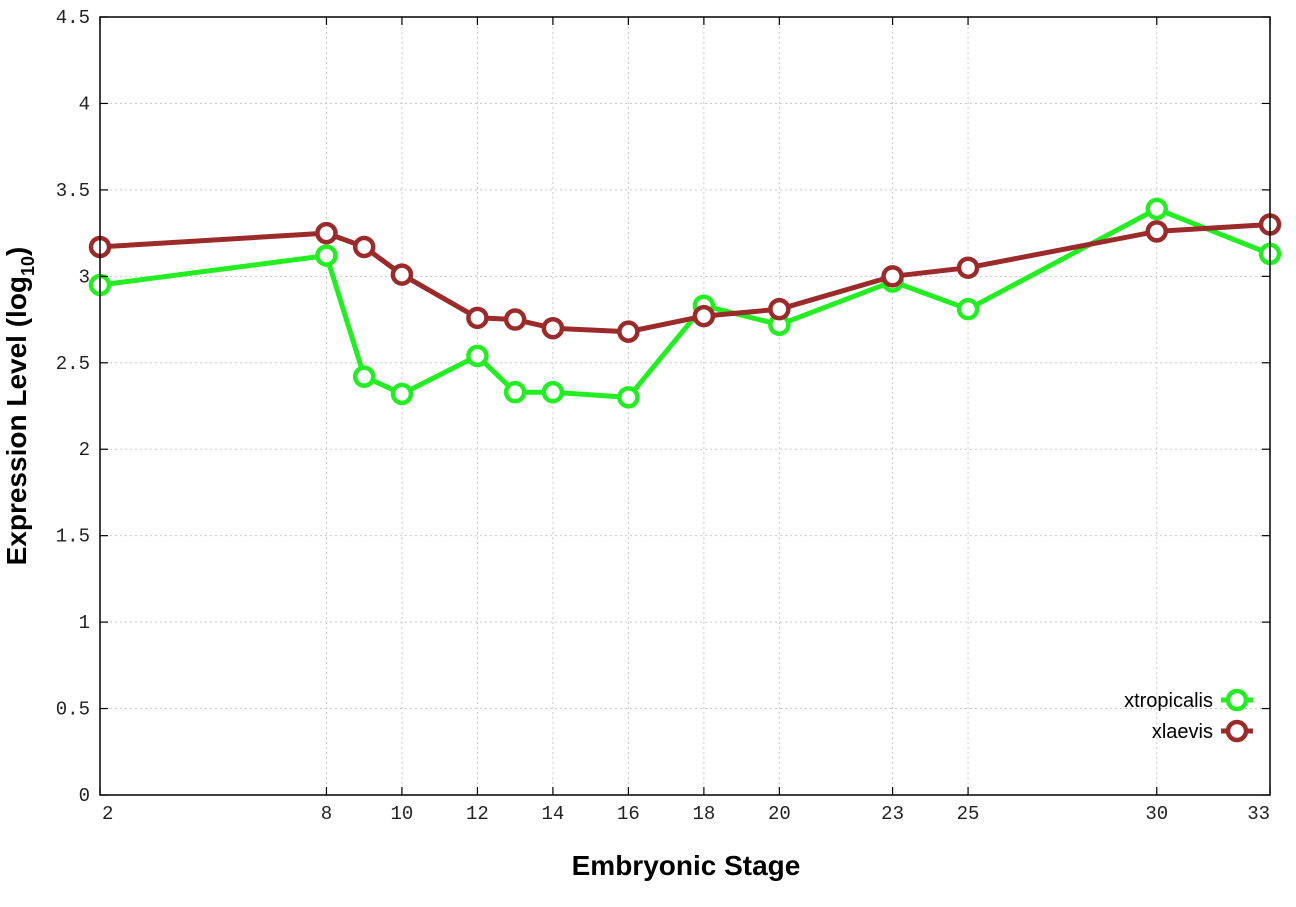  Describe the element at coordinates (686, 865) in the screenshot. I see `x-axis-title: Embryonic Stage` at that location.